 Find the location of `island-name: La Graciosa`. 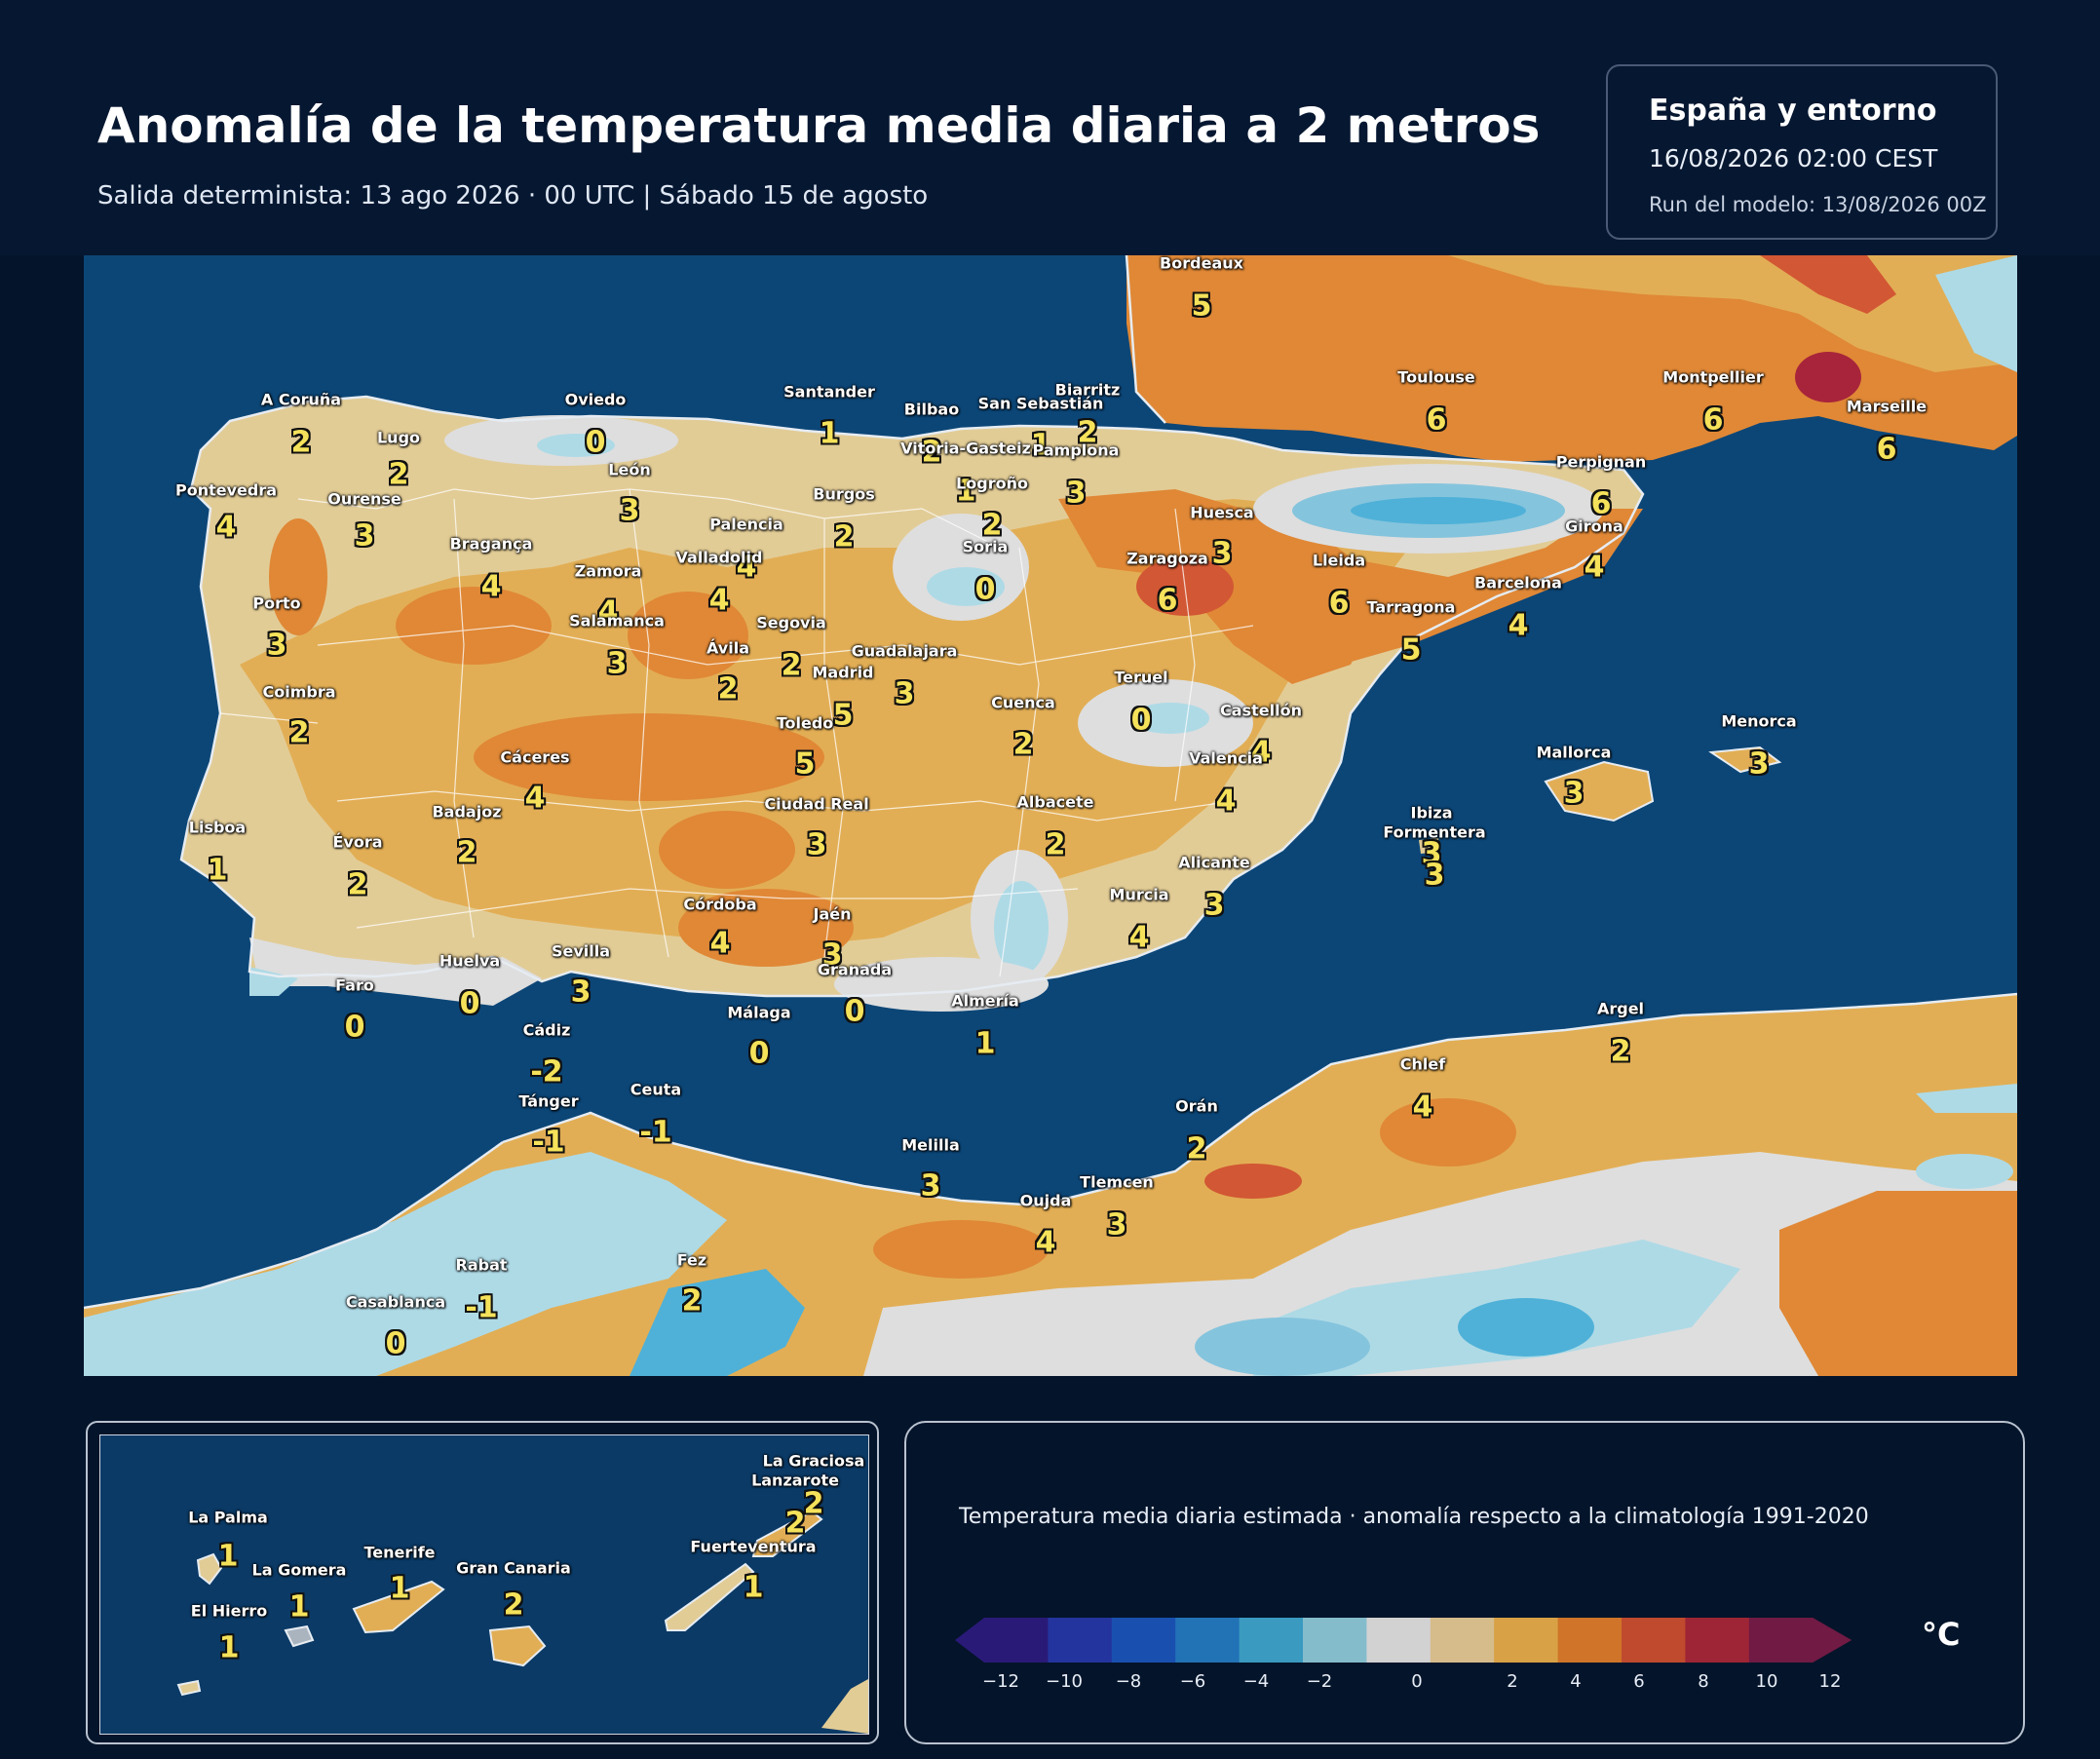

island-name: La Graciosa is located at coordinates (813, 1461).